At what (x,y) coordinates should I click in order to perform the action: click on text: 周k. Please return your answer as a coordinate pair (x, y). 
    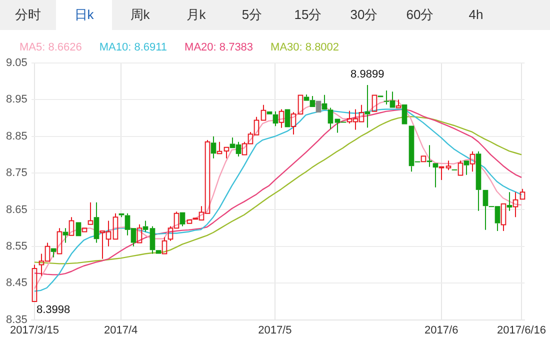
    Looking at the image, I should click on (140, 15).